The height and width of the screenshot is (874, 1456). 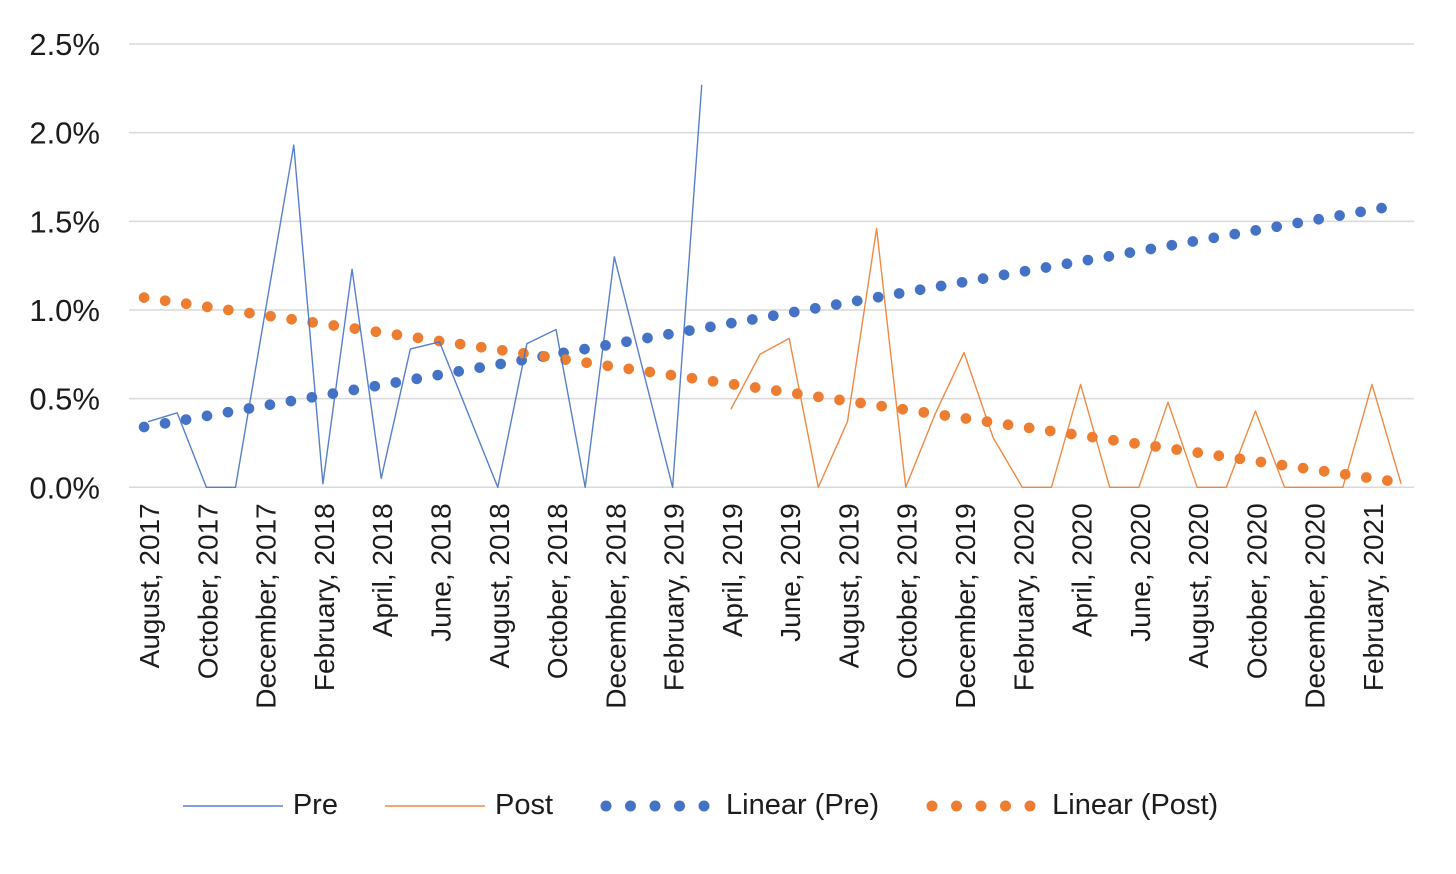 What do you see at coordinates (1023, 597) in the screenshot?
I see `x-axis-tick-label: February, 2020` at bounding box center [1023, 597].